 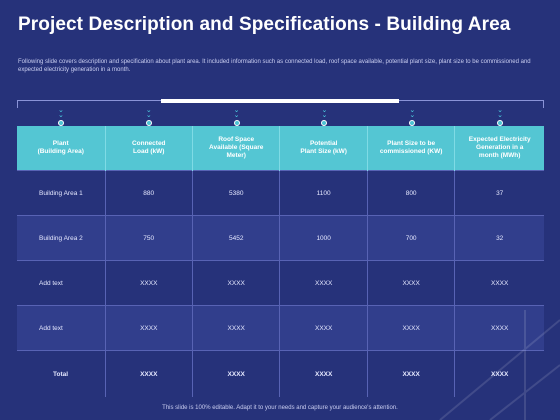 I want to click on table-cell: 750, so click(x=148, y=238).